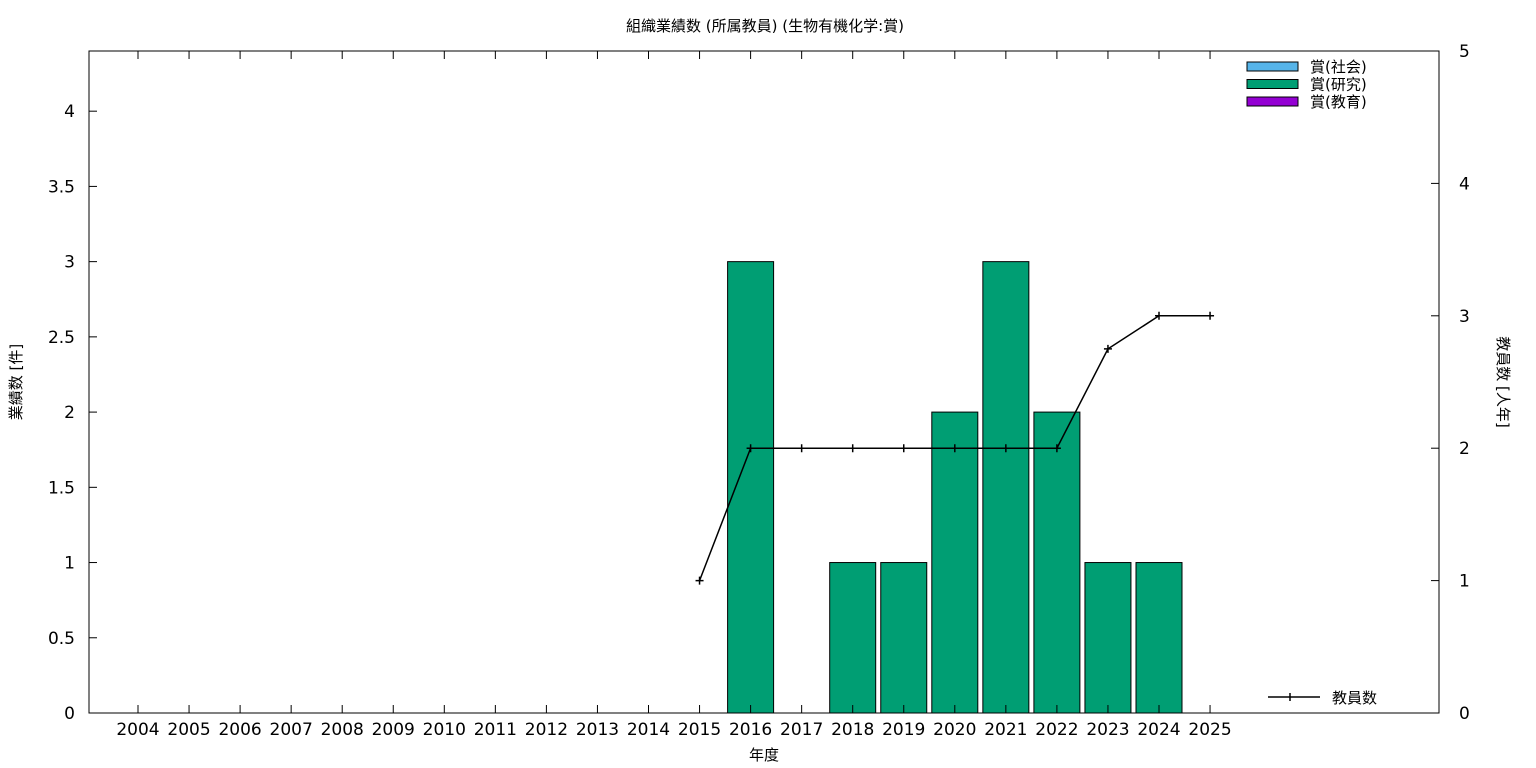 The width and height of the screenshot is (1536, 768). Describe the element at coordinates (903, 730) in the screenshot. I see `x-tick-label: 2019` at that location.